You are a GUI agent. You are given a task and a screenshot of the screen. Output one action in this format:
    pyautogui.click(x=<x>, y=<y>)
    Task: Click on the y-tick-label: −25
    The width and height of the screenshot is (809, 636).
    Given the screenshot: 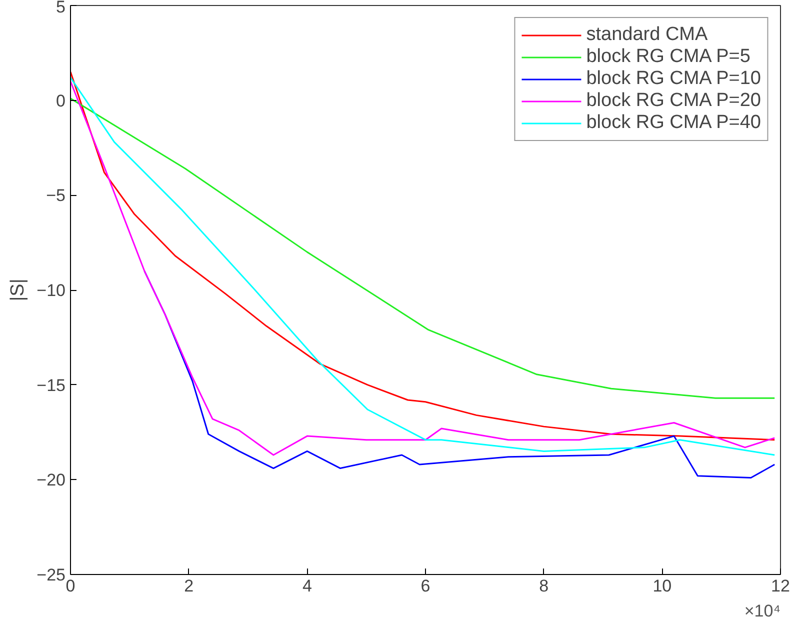 What is the action you would take?
    pyautogui.click(x=51, y=575)
    